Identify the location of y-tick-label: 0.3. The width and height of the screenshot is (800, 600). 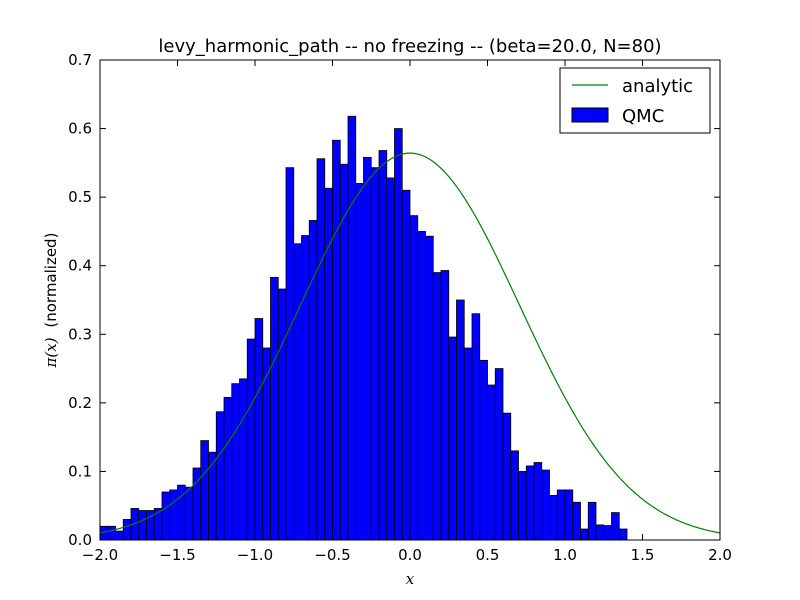
(80, 334).